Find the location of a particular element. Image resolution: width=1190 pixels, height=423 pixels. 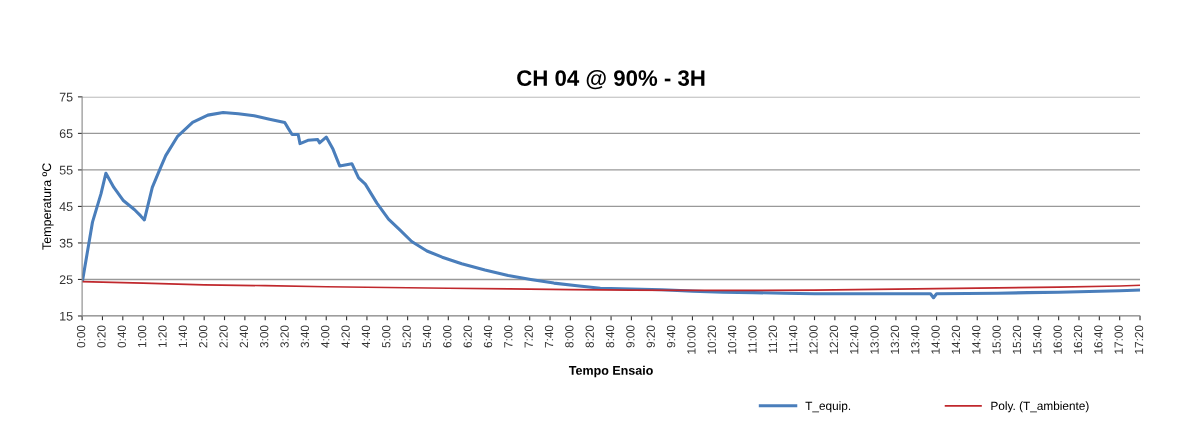

x-tick-label: 17:00 is located at coordinates (1118, 339).